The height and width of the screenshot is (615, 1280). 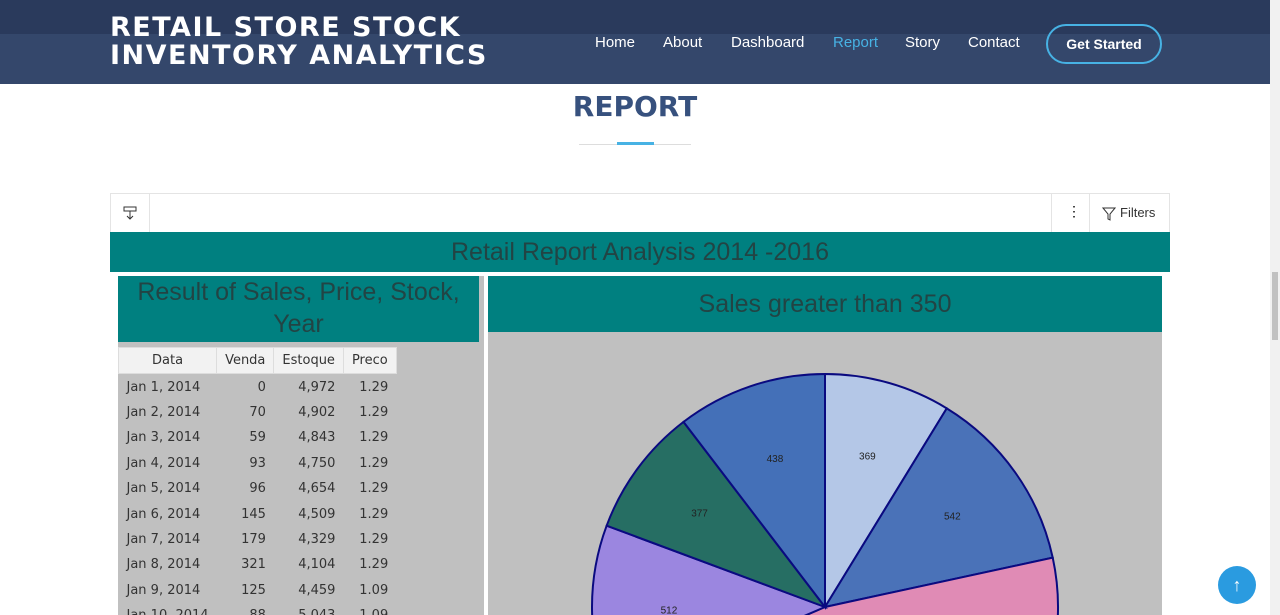 I want to click on header-row: Data Venda Estoque Preco, so click(x=257, y=360).